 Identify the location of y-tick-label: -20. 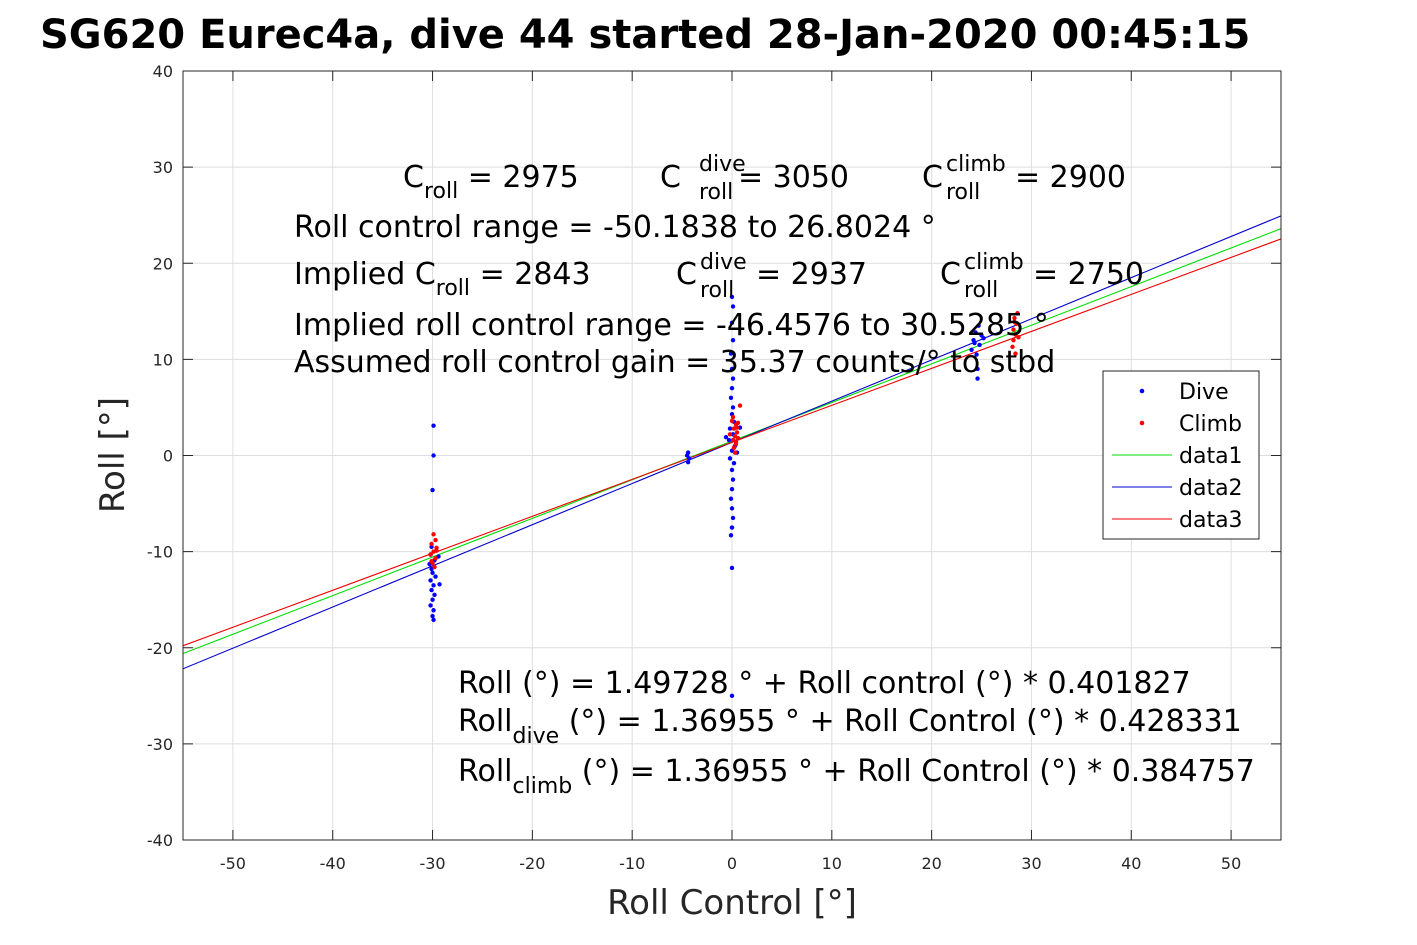
(160, 648).